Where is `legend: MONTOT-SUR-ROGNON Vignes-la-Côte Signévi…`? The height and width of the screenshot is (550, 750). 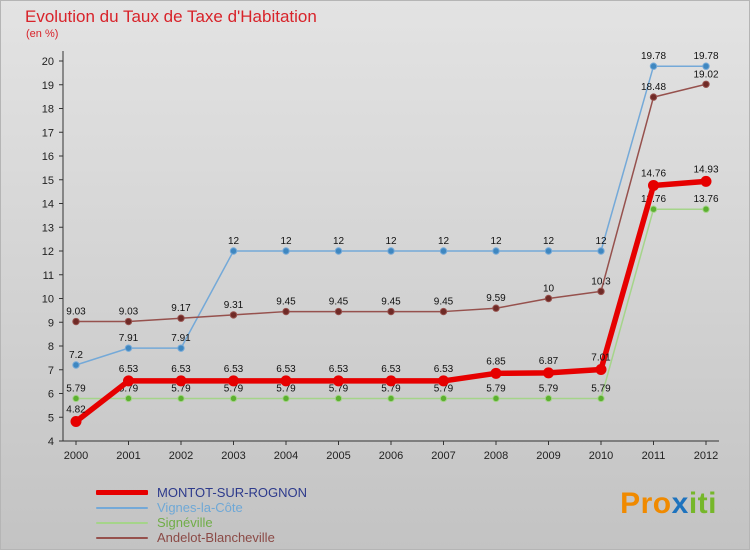 legend: MONTOT-SUR-ROGNON Vignes-la-Côte Signévi… is located at coordinates (201, 515).